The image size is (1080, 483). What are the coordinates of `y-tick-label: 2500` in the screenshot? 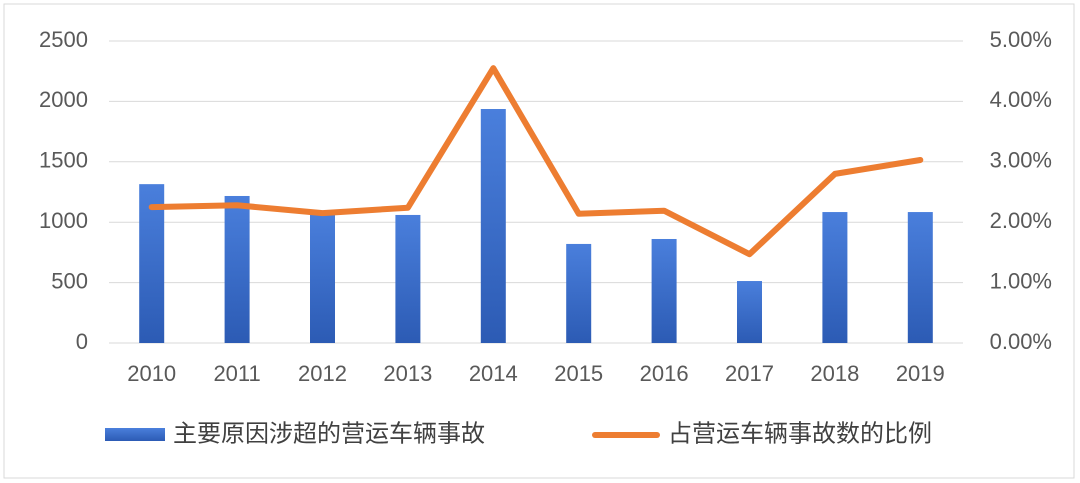 It's located at (63, 39).